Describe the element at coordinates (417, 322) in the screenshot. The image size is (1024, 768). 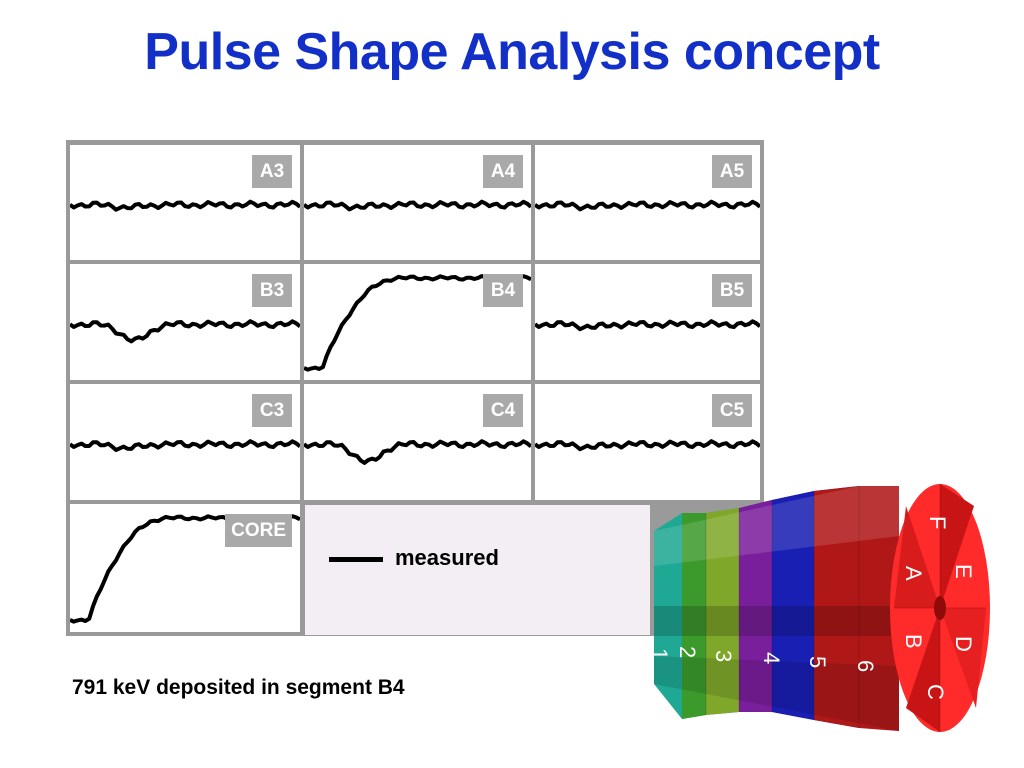
I see `panel-b4: B4` at that location.